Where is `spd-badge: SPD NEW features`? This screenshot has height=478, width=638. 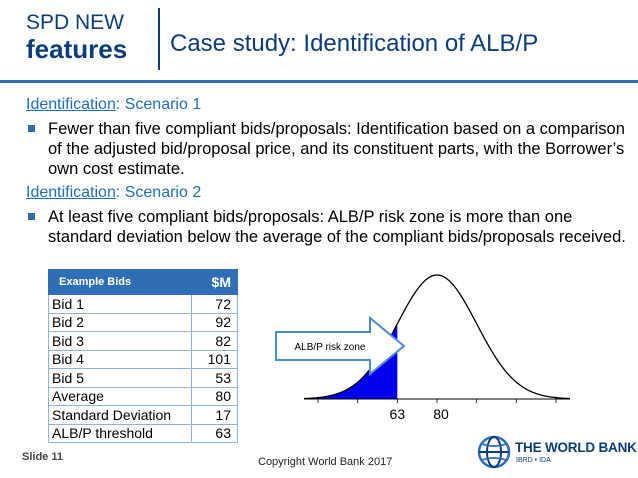
spd-badge: SPD NEW features is located at coordinates (91, 38).